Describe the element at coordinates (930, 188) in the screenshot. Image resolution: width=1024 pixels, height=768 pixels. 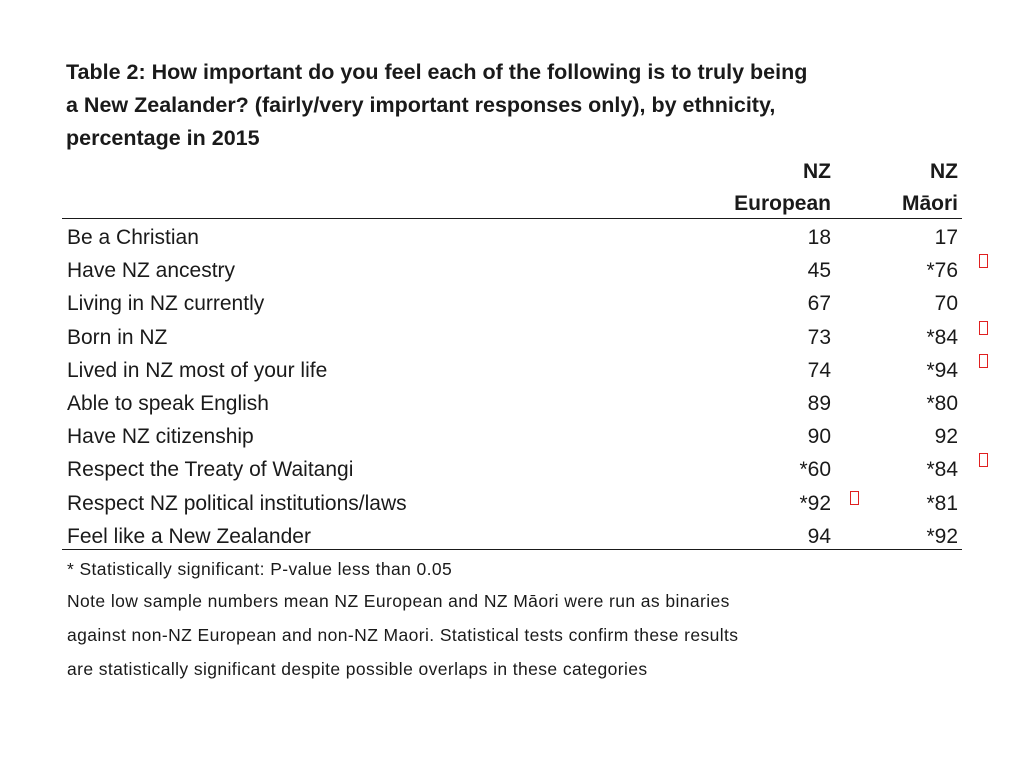
I see `column-header-nz-maori: NZ Māori` at that location.